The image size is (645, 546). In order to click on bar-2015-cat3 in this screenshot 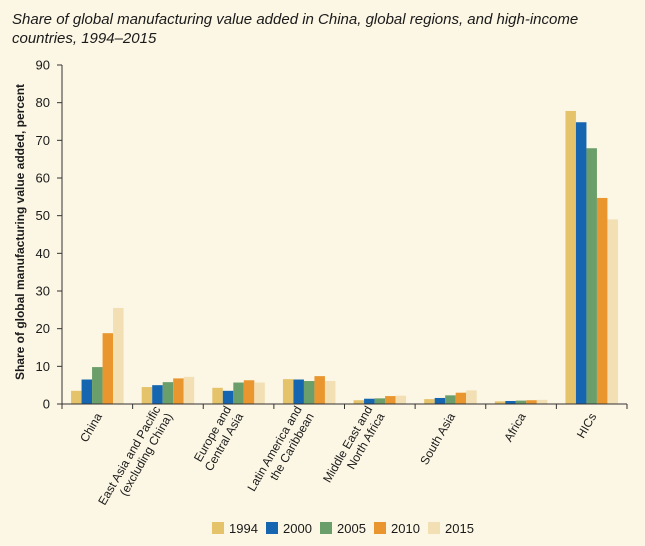, I will do `click(330, 392)`.